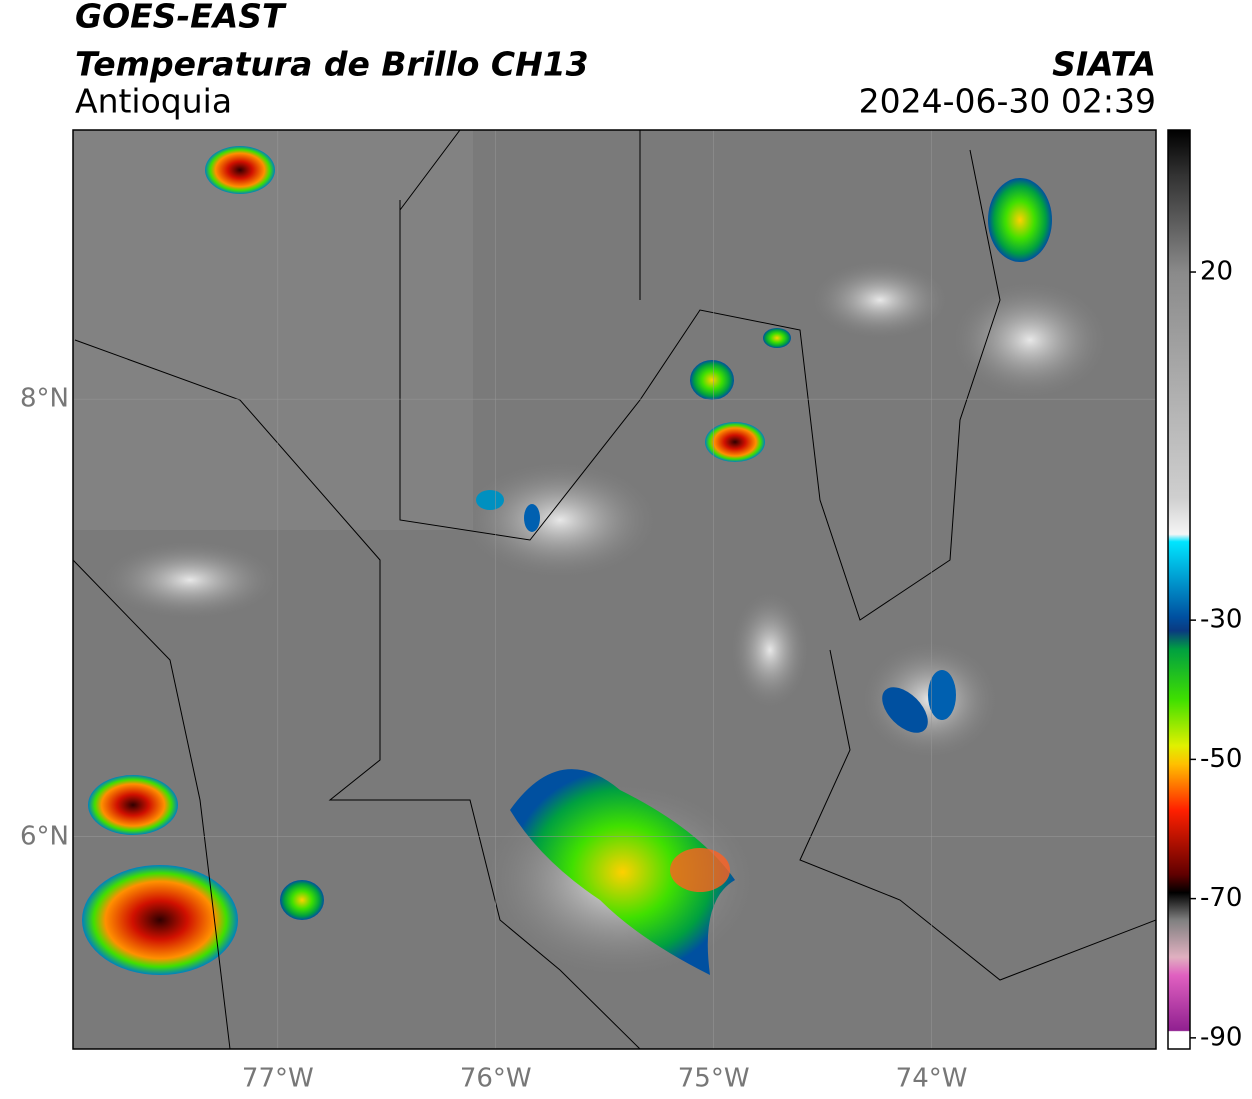  I want to click on x-tick-label: 76°W, so click(496, 1079).